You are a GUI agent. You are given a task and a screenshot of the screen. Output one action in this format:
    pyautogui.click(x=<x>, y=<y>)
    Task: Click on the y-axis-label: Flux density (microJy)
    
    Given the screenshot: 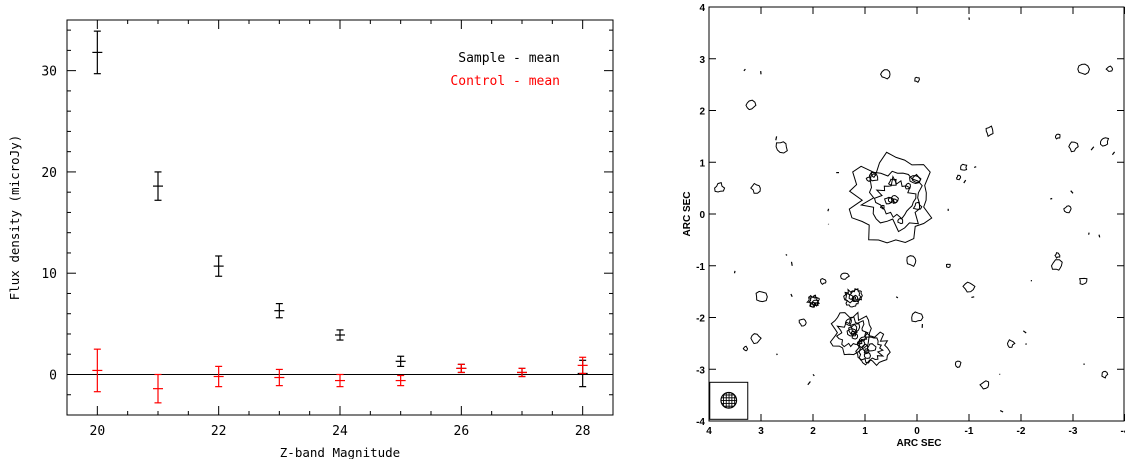 What is the action you would take?
    pyautogui.click(x=14, y=218)
    